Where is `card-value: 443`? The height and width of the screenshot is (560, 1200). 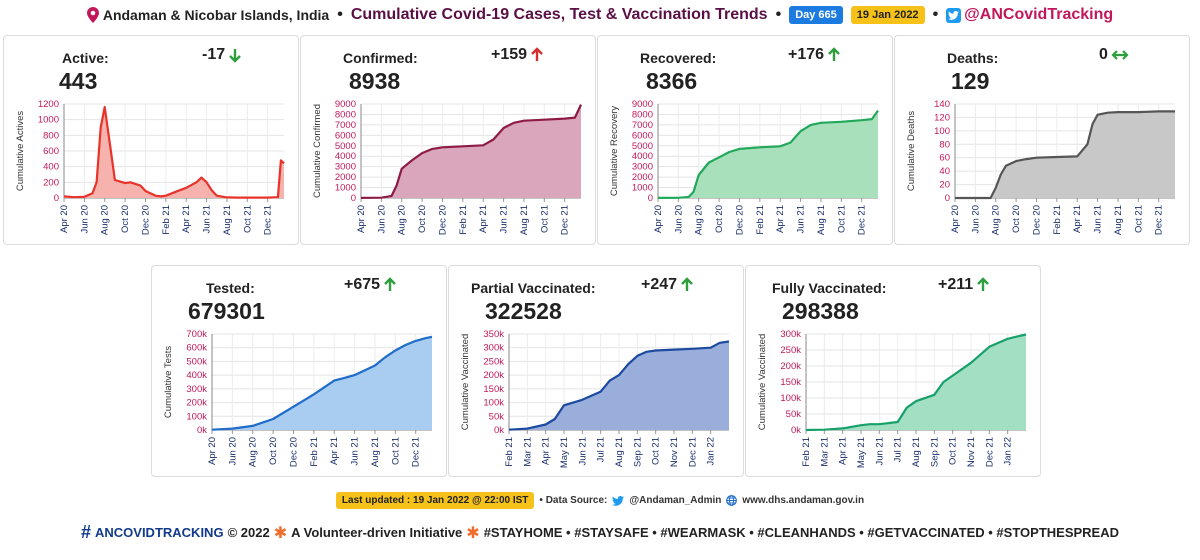 card-value: 443 is located at coordinates (78, 81).